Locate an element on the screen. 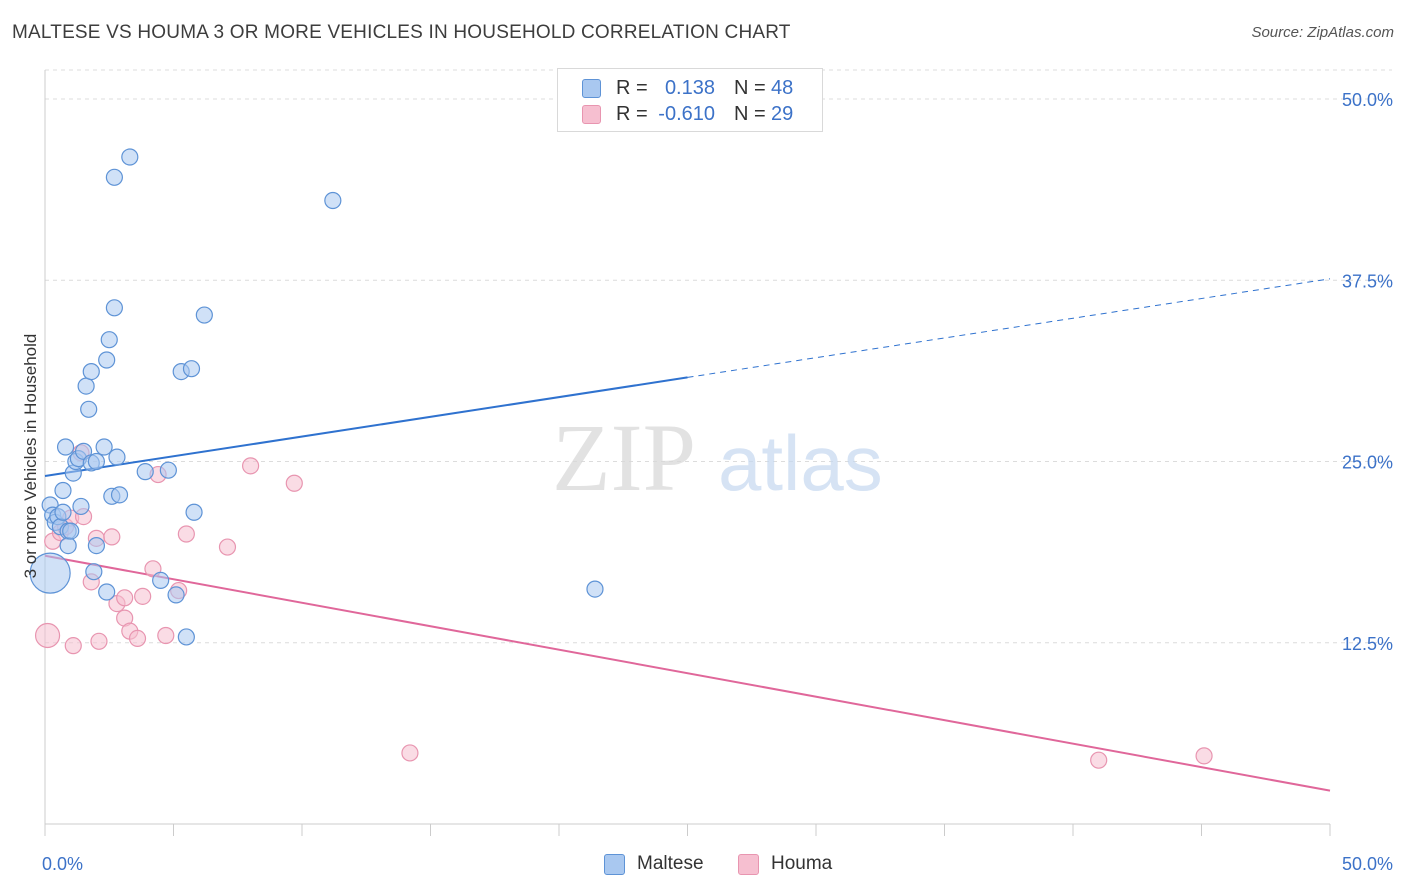 The width and height of the screenshot is (1406, 892). y-tick-label: 50.0% is located at coordinates (1367, 100).